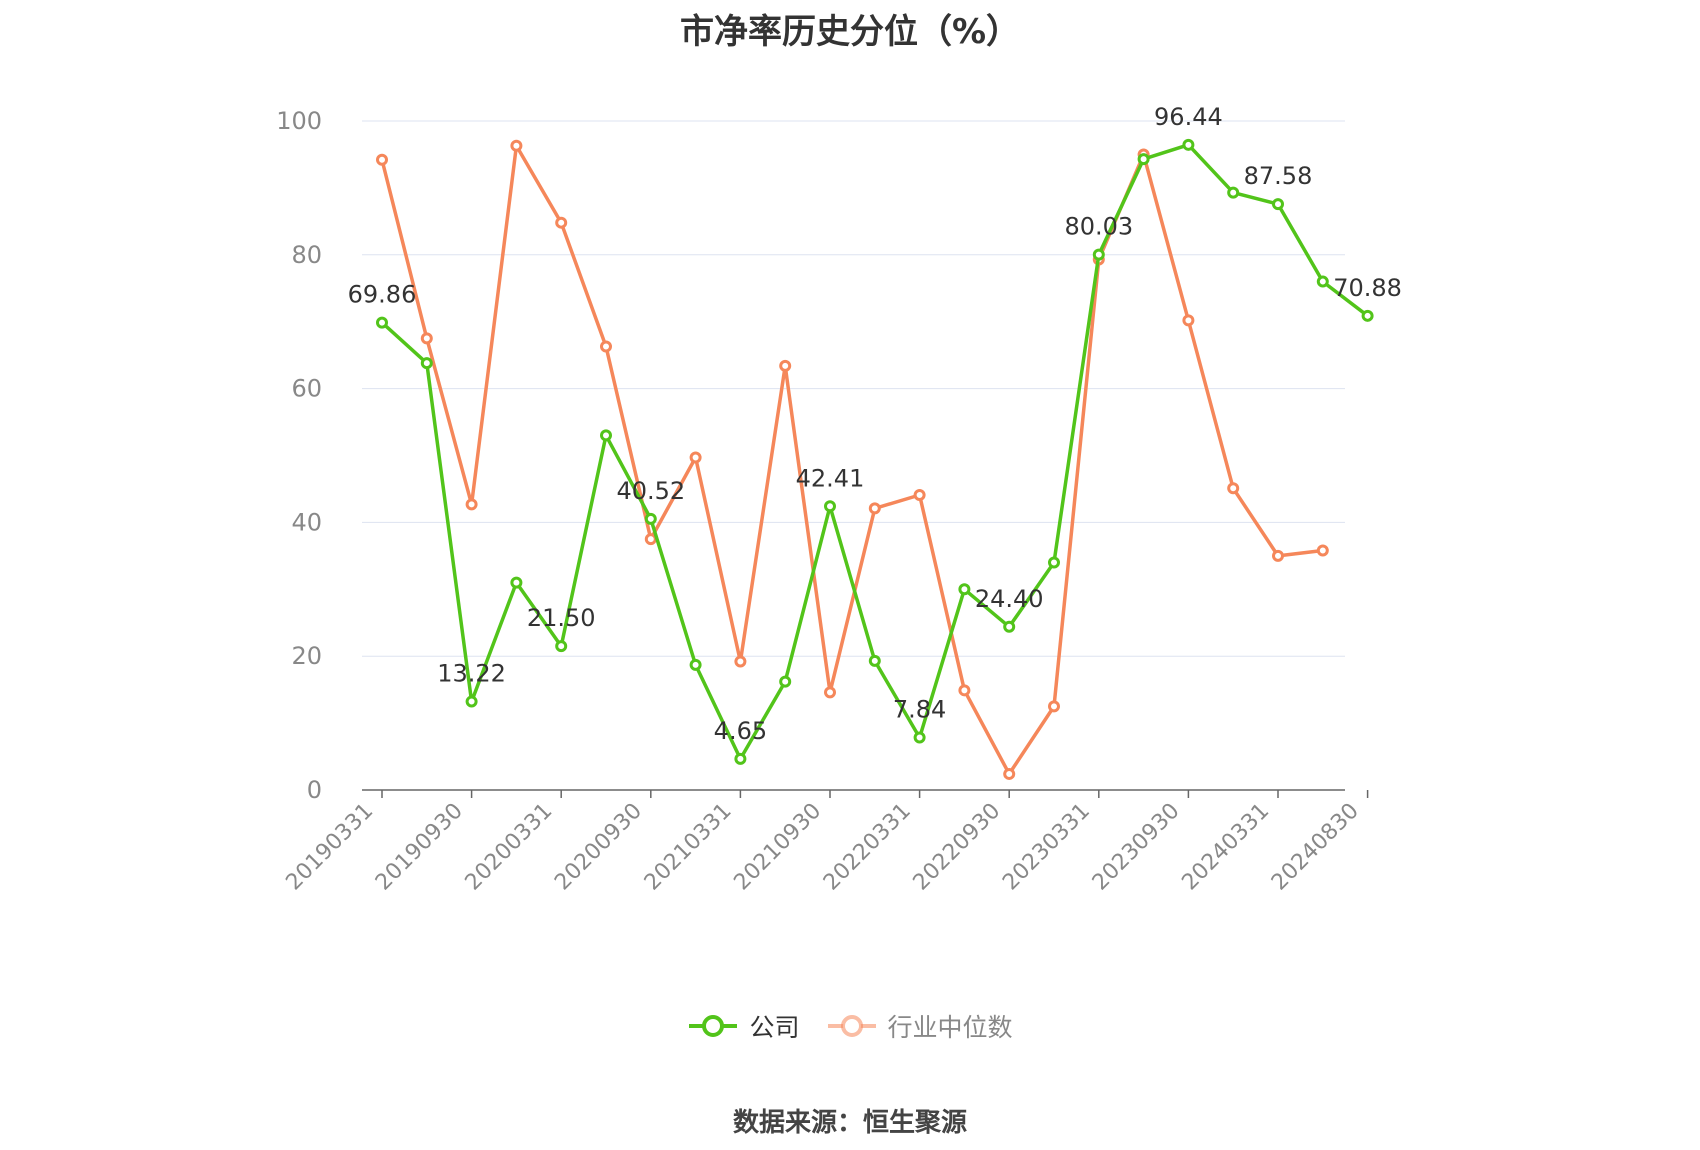 The image size is (1700, 1150). I want to click on x-tick-label: 20230331, so click(1046, 847).